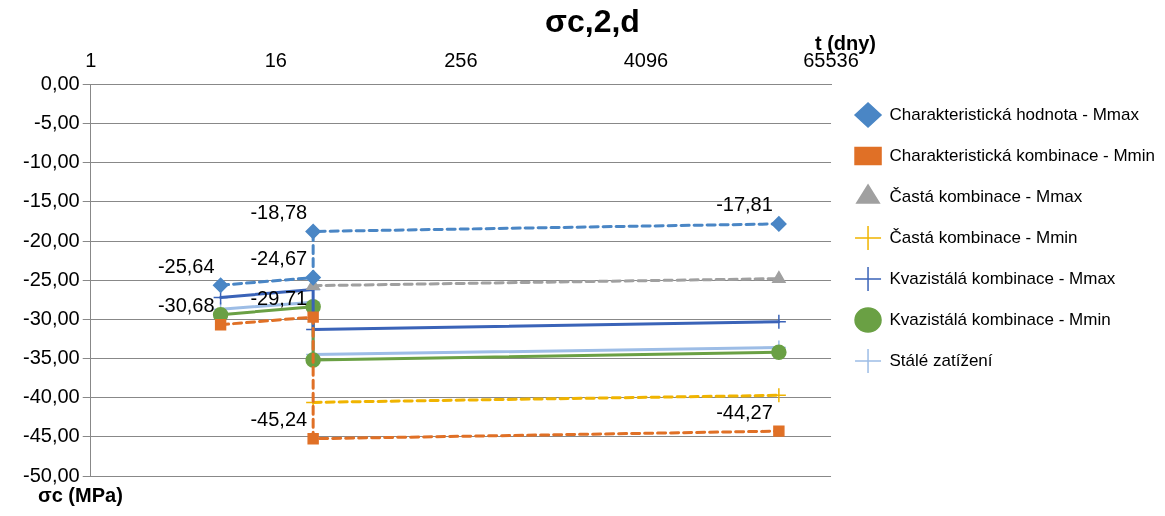 Image resolution: width=1165 pixels, height=516 pixels. Describe the element at coordinates (51, 278) in the screenshot. I see `y-tick-label: -25,00` at that location.